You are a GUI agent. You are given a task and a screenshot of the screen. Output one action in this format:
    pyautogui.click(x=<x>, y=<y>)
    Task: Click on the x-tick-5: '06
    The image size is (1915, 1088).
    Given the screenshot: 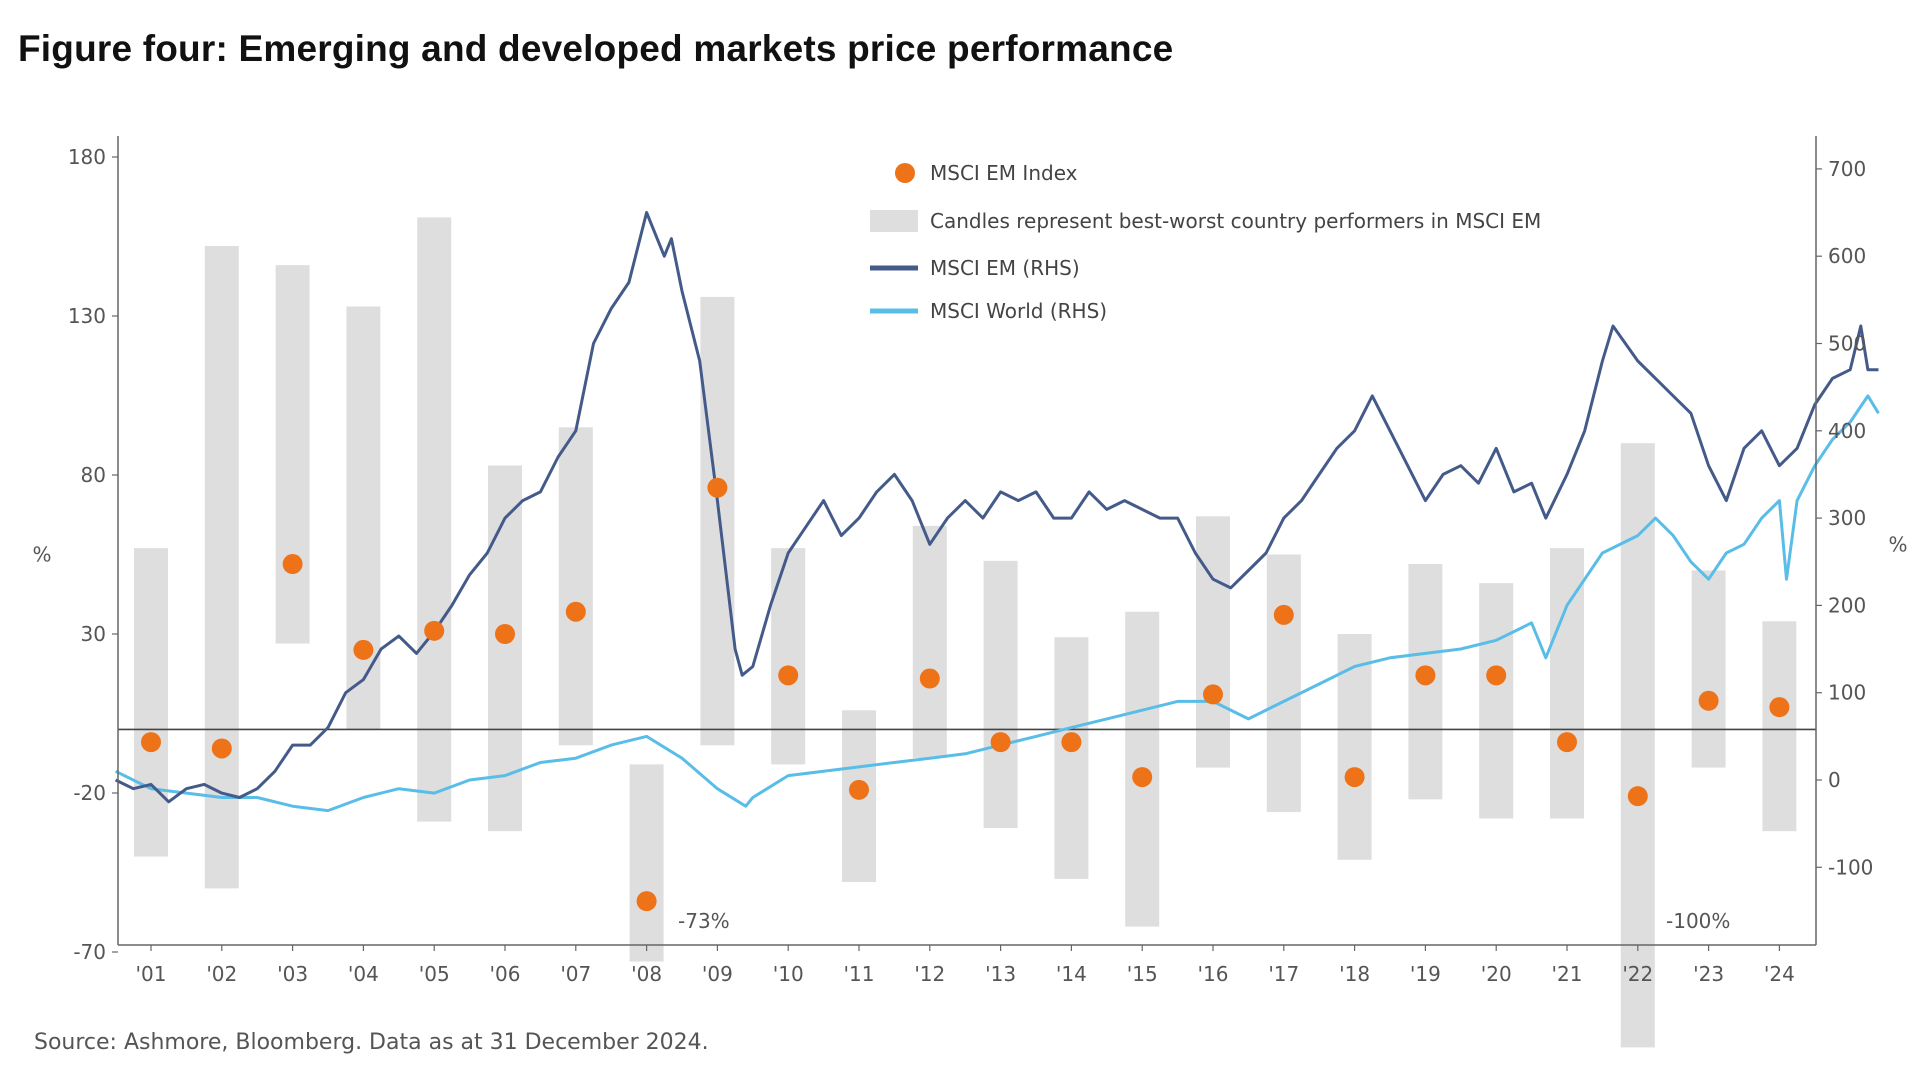 What is the action you would take?
    pyautogui.click(x=505, y=974)
    